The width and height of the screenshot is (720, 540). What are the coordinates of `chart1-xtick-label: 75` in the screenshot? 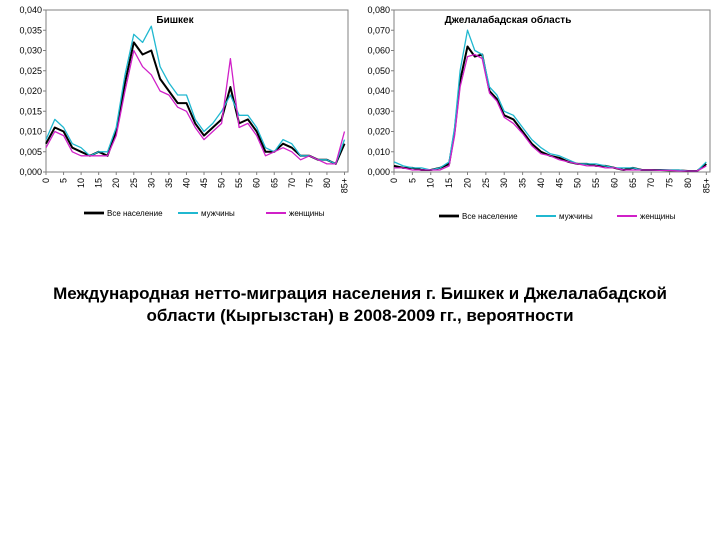 It's located at (670, 183).